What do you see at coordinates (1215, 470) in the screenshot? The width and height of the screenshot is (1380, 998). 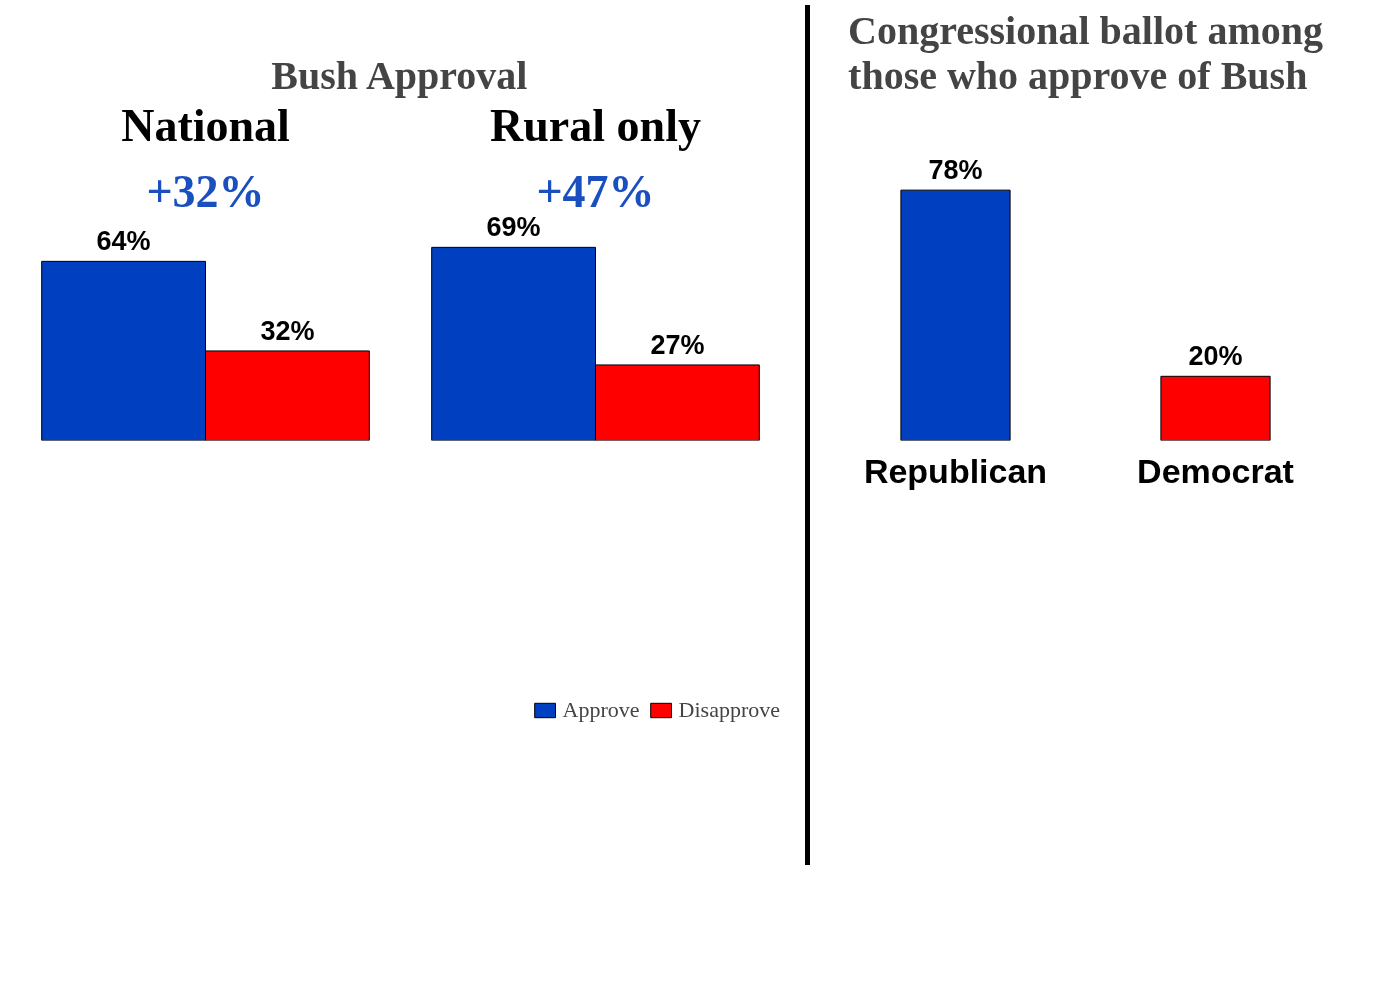 I see `x-tick-label: Democrat` at bounding box center [1215, 470].